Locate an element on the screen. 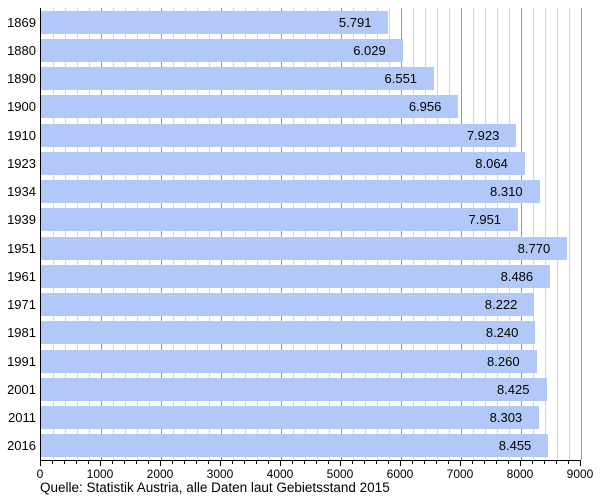  bar-row: 1951 8.770 is located at coordinates (294, 248).